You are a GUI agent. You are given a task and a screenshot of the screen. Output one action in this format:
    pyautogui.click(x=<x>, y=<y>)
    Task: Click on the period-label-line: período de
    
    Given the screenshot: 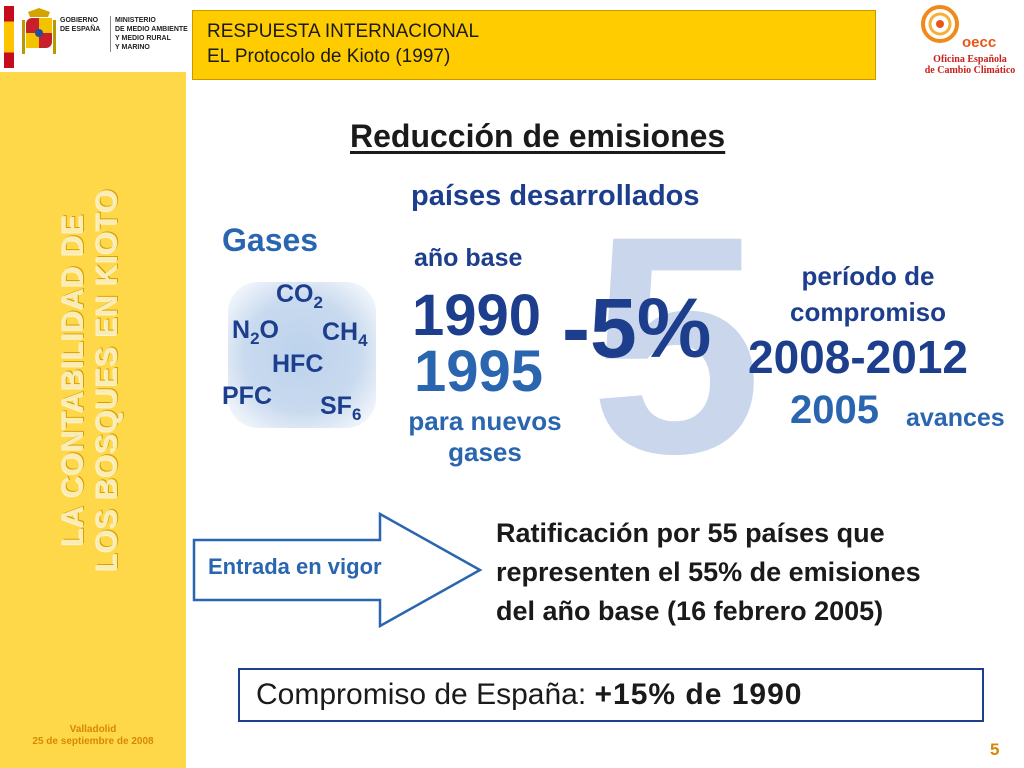 What is the action you would take?
    pyautogui.click(x=868, y=276)
    